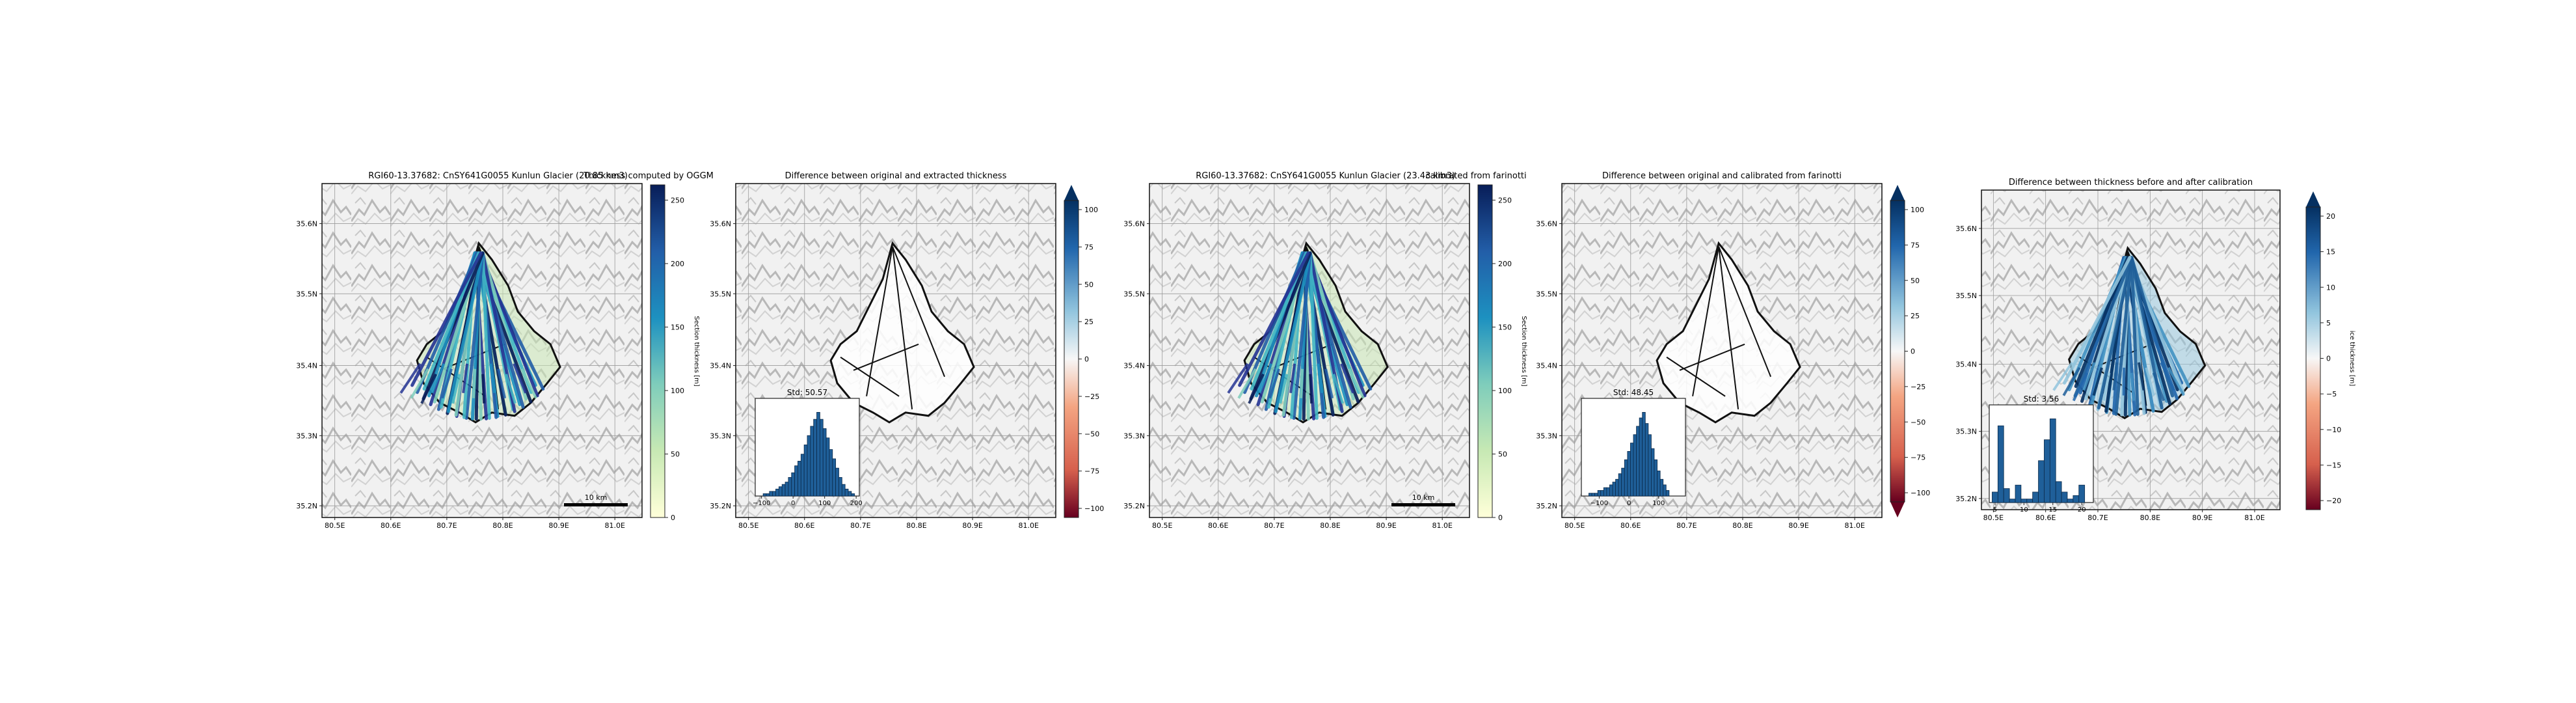  I want to click on inset-title: Std: 3.56, so click(2041, 399).